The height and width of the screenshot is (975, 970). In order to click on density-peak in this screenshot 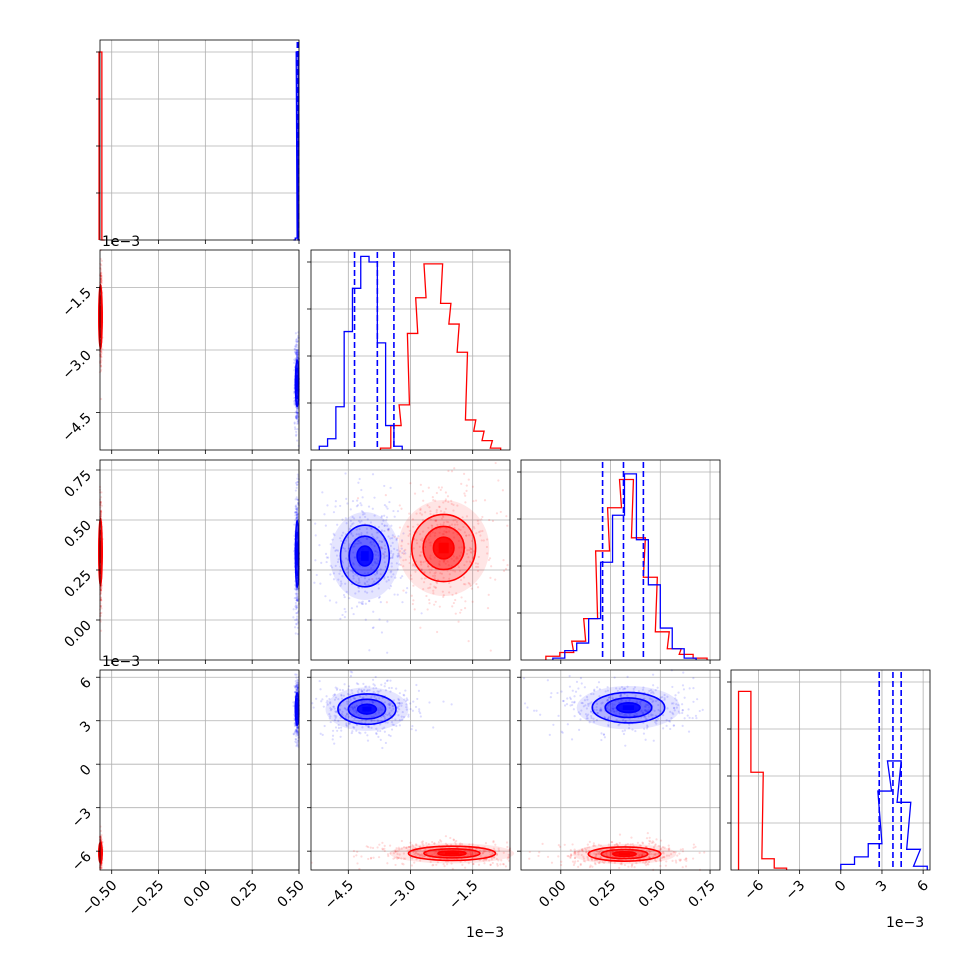, I will do `click(452, 853)`.